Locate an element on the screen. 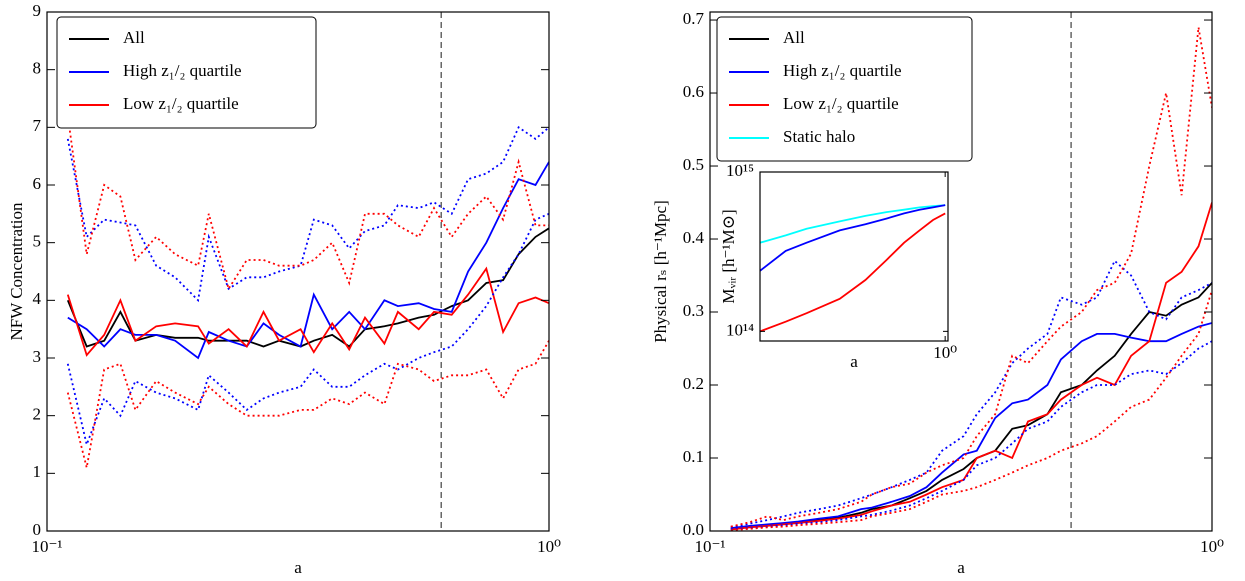 This screenshot has height=581, width=1245. y-tick-label: 0.4 is located at coordinates (694, 237).